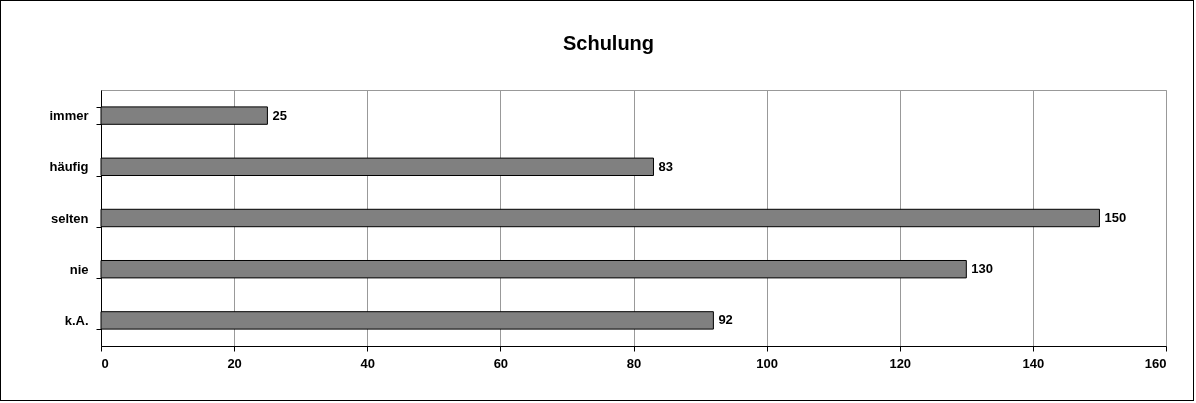  Describe the element at coordinates (1115, 217) in the screenshot. I see `data-label: 150` at that location.